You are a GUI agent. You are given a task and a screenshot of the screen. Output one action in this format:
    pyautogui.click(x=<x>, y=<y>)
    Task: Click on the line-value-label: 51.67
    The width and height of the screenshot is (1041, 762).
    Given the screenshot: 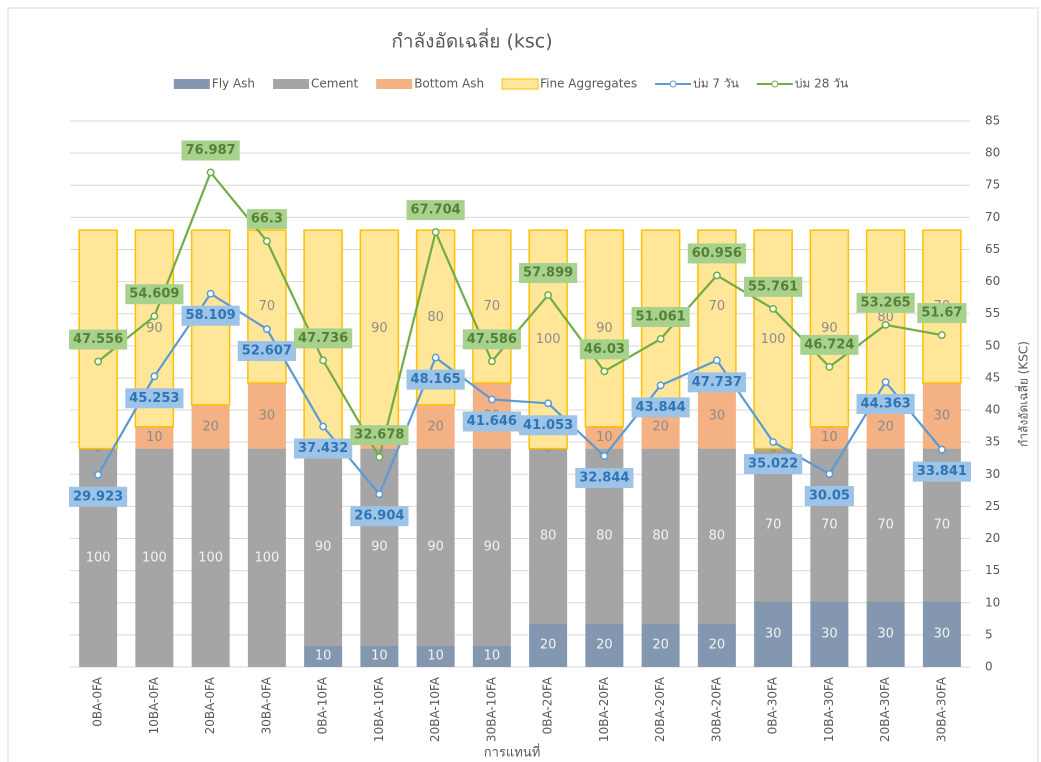 What is the action you would take?
    pyautogui.click(x=941, y=313)
    